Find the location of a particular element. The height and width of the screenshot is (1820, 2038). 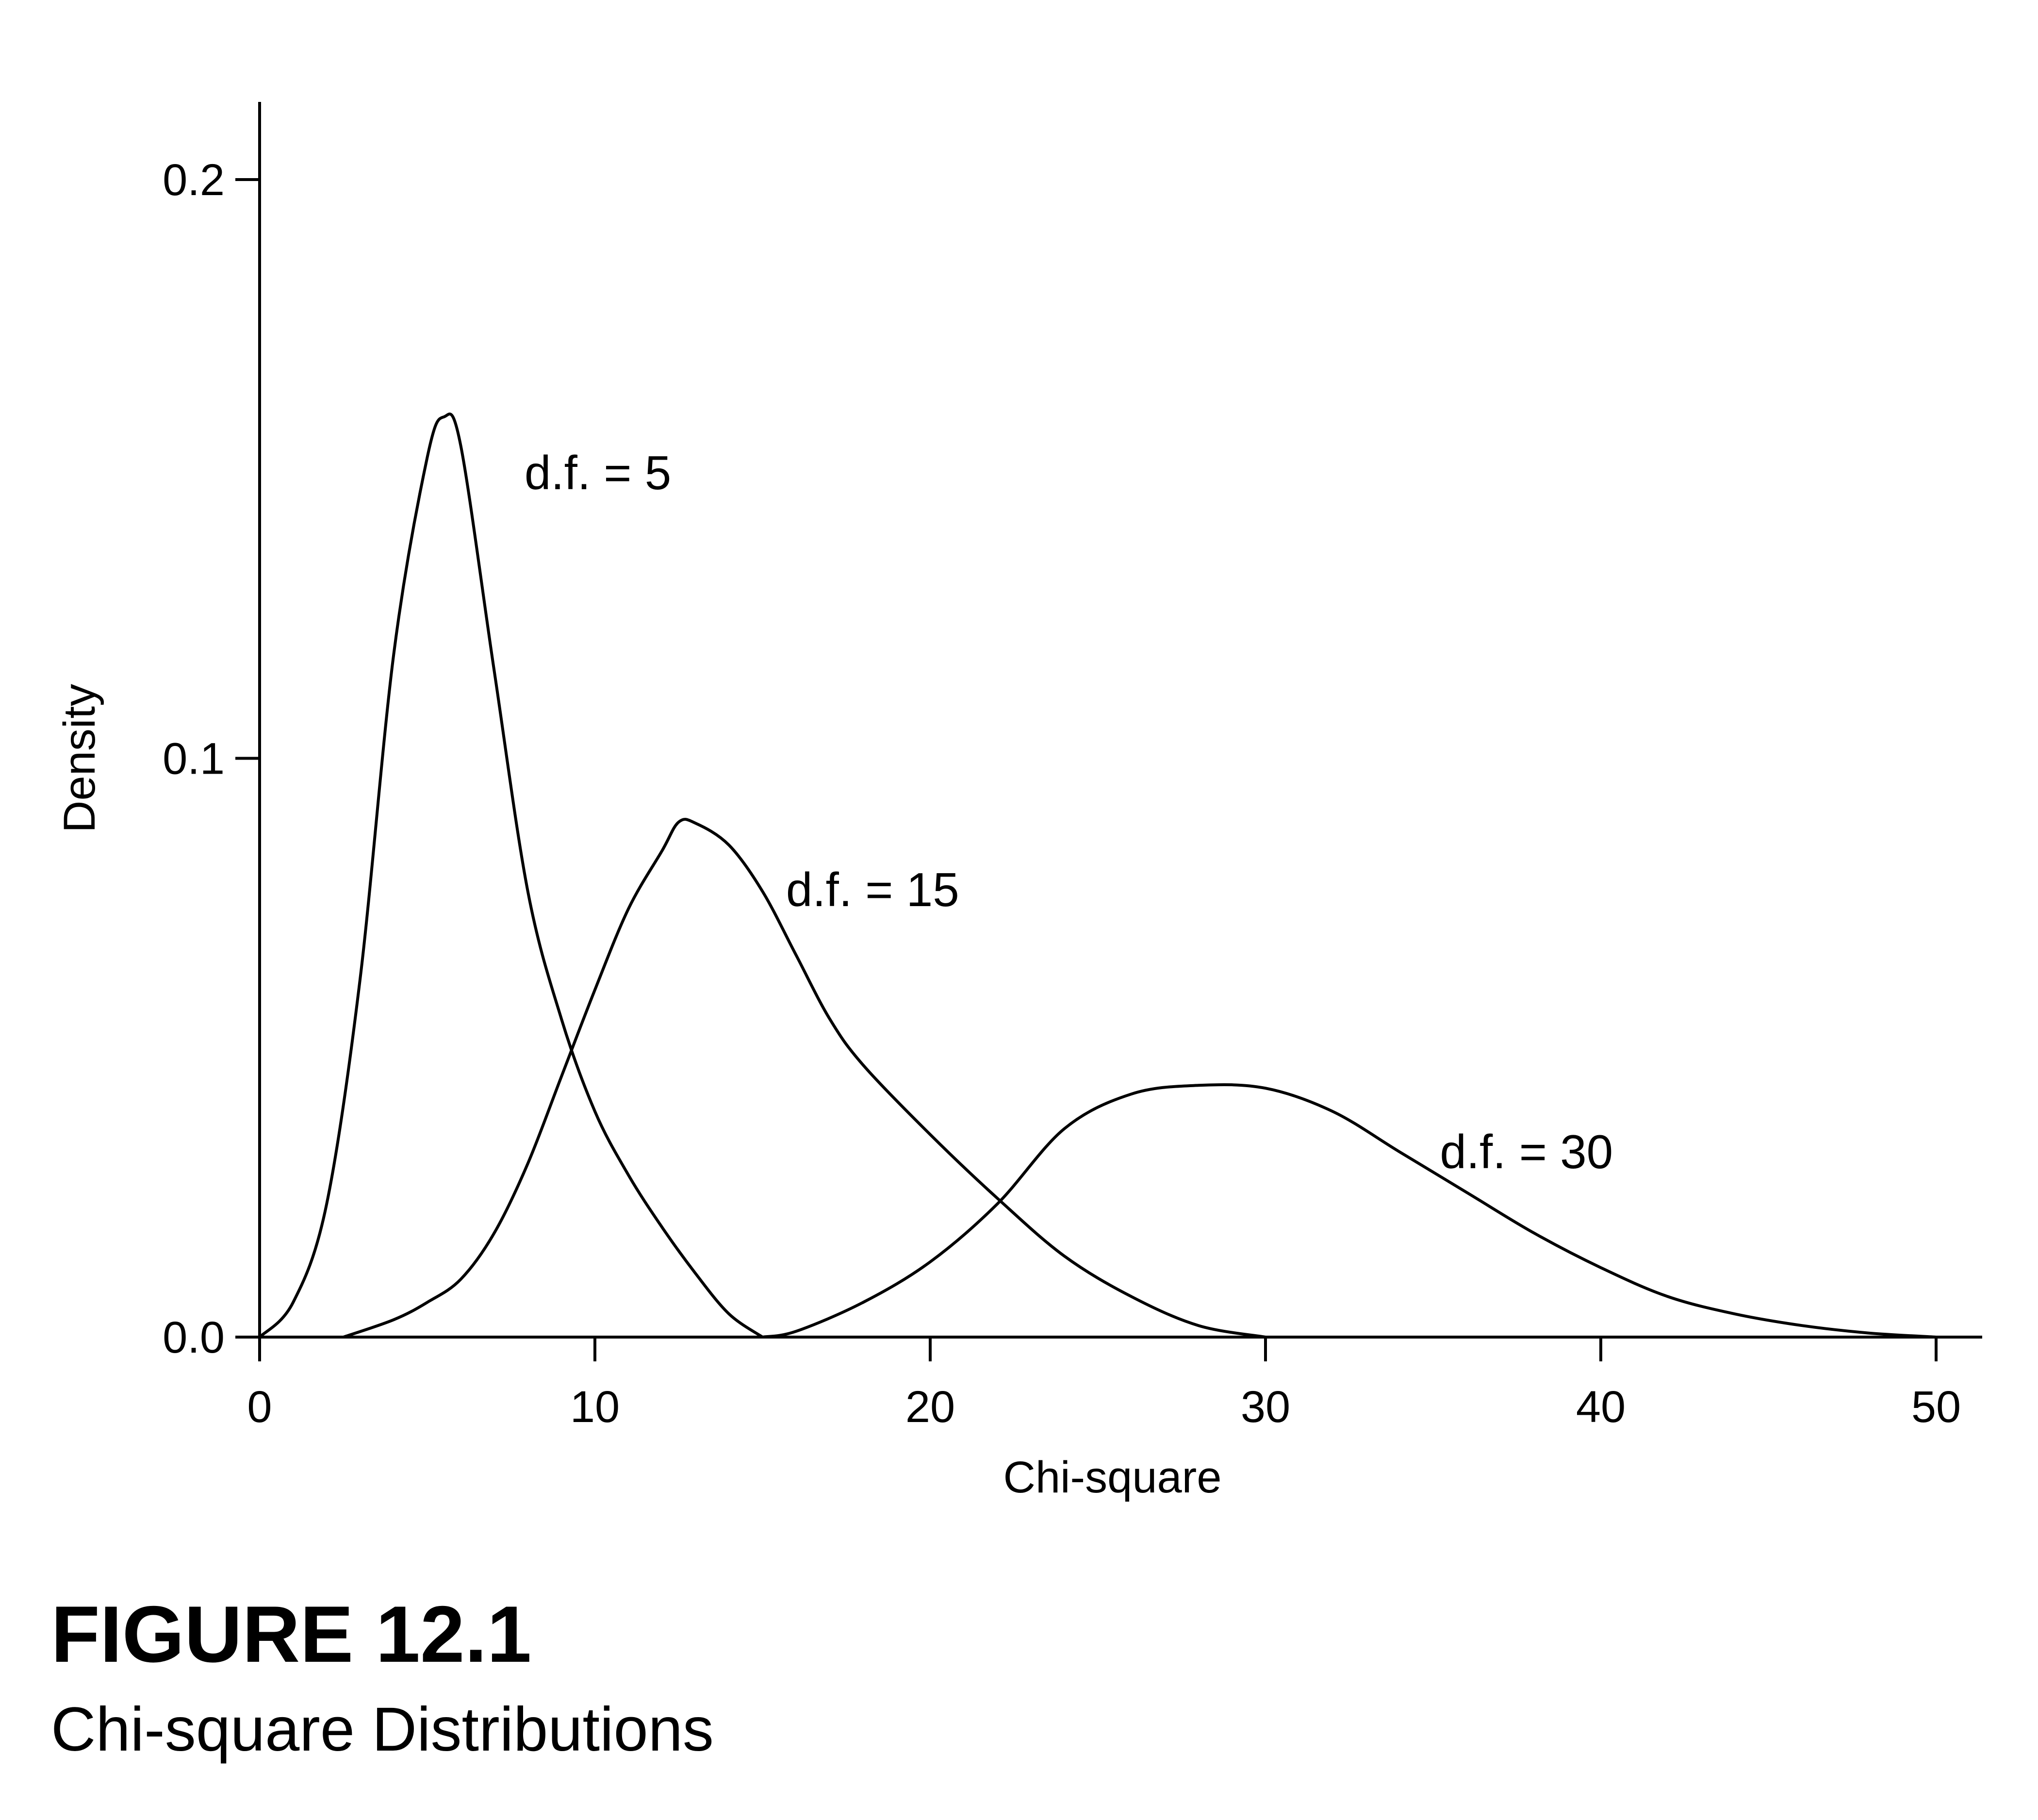

y-tick-label: 0.0 is located at coordinates (194, 1337).